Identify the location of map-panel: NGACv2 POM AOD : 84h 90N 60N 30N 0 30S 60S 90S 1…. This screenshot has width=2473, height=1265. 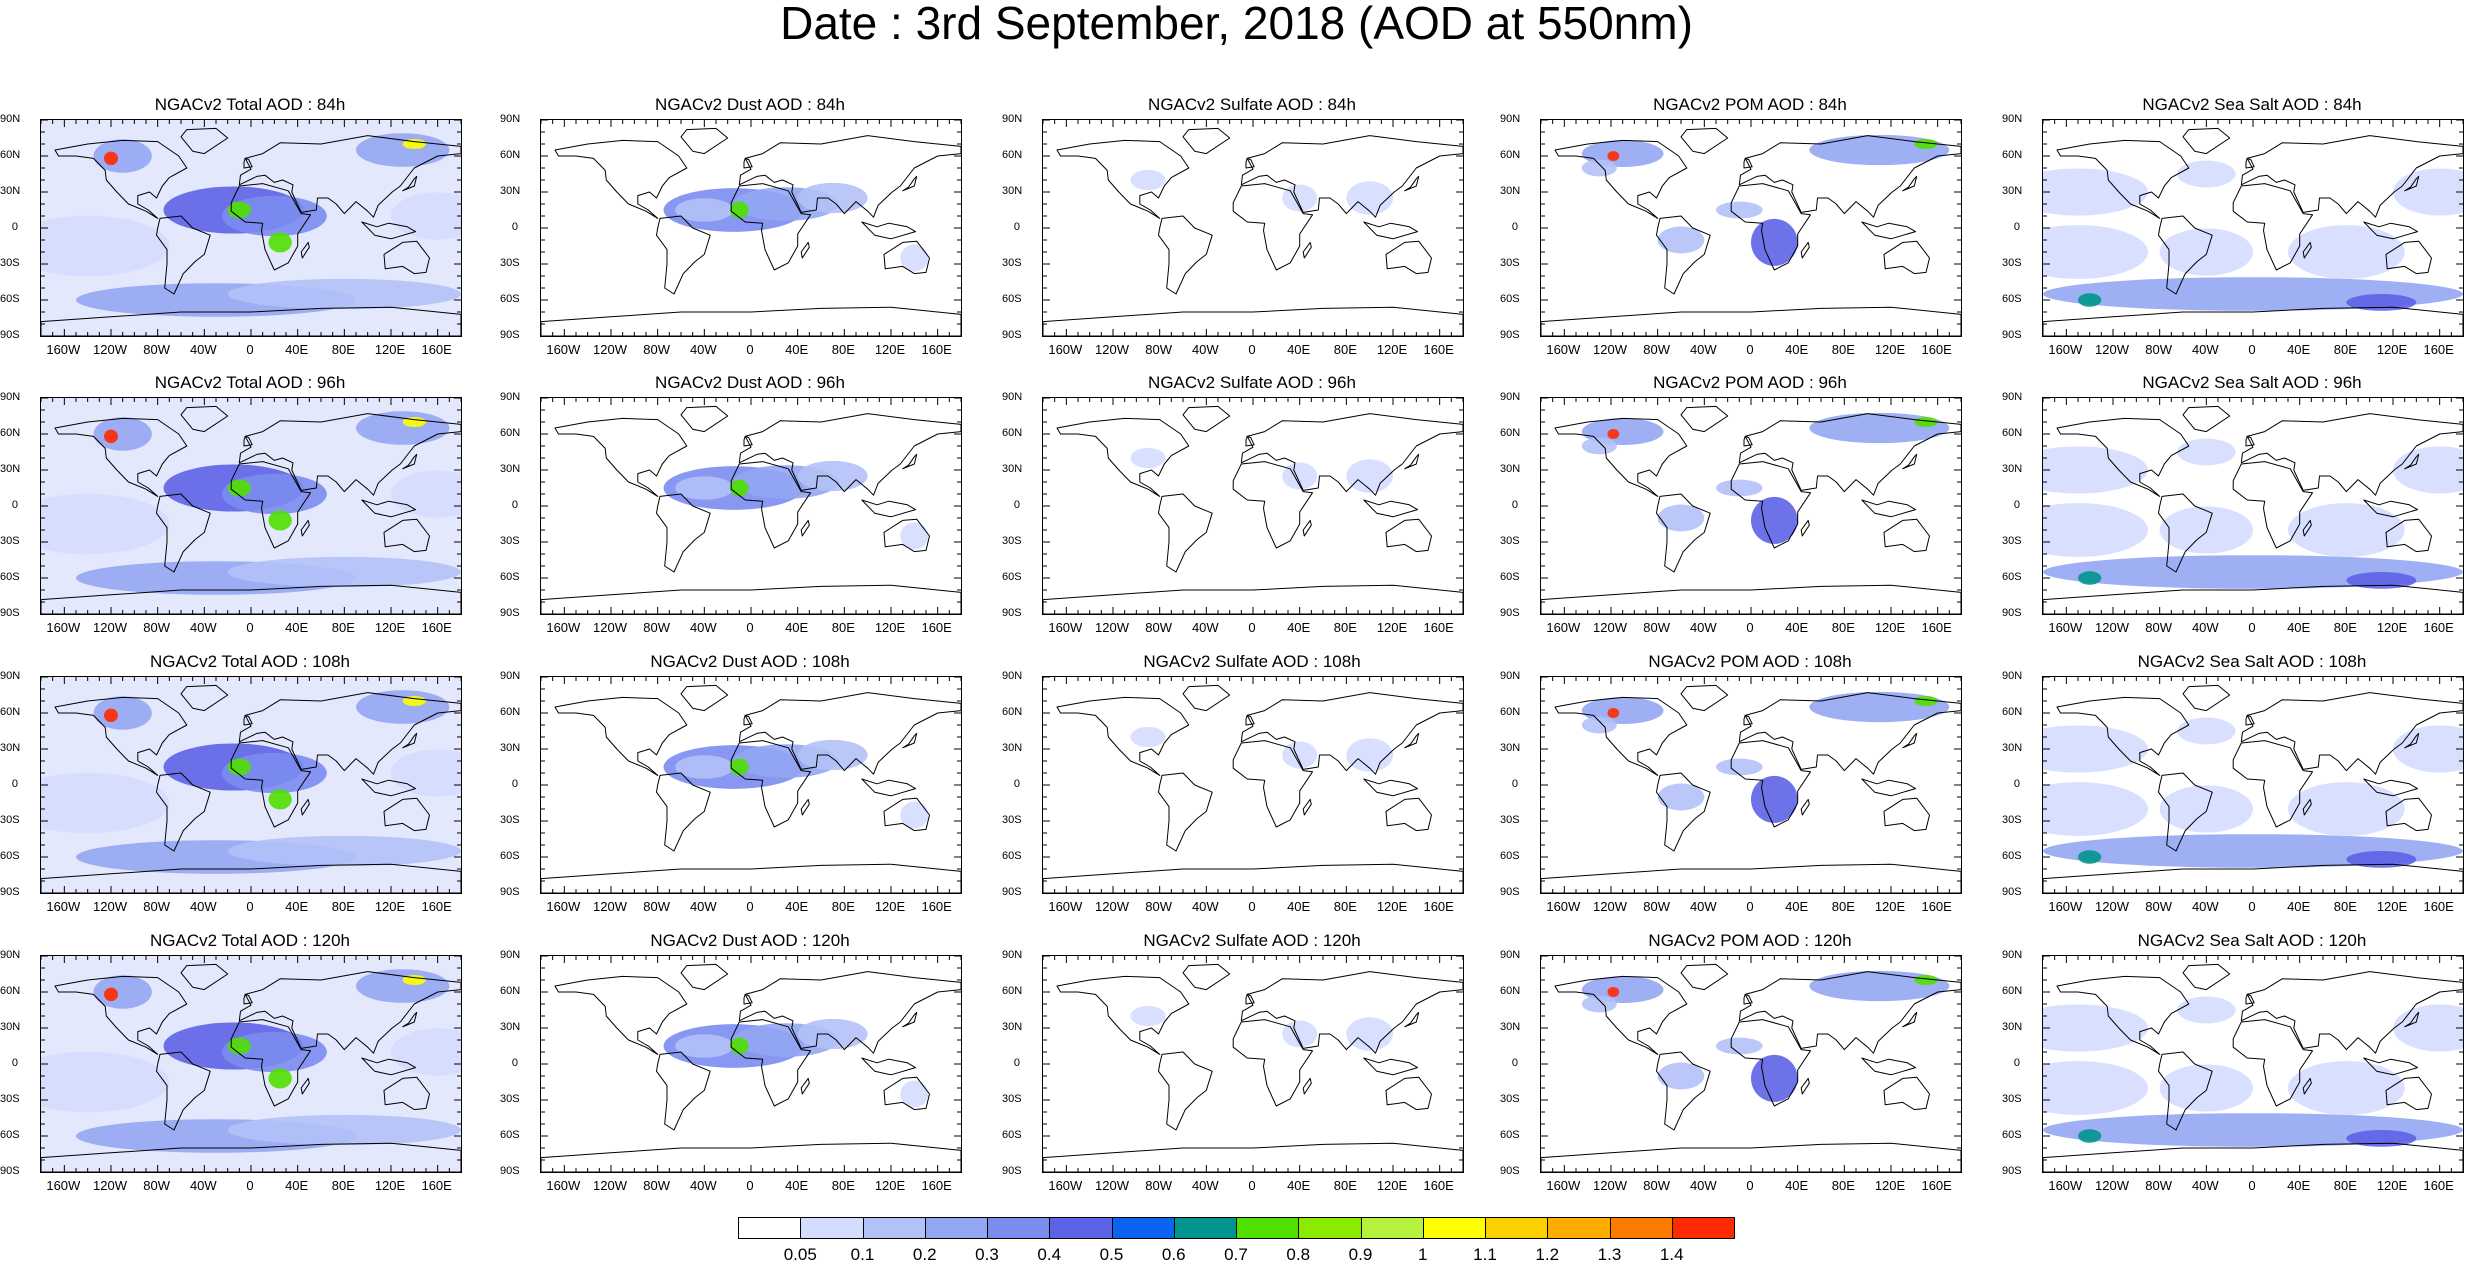
(1750, 236).